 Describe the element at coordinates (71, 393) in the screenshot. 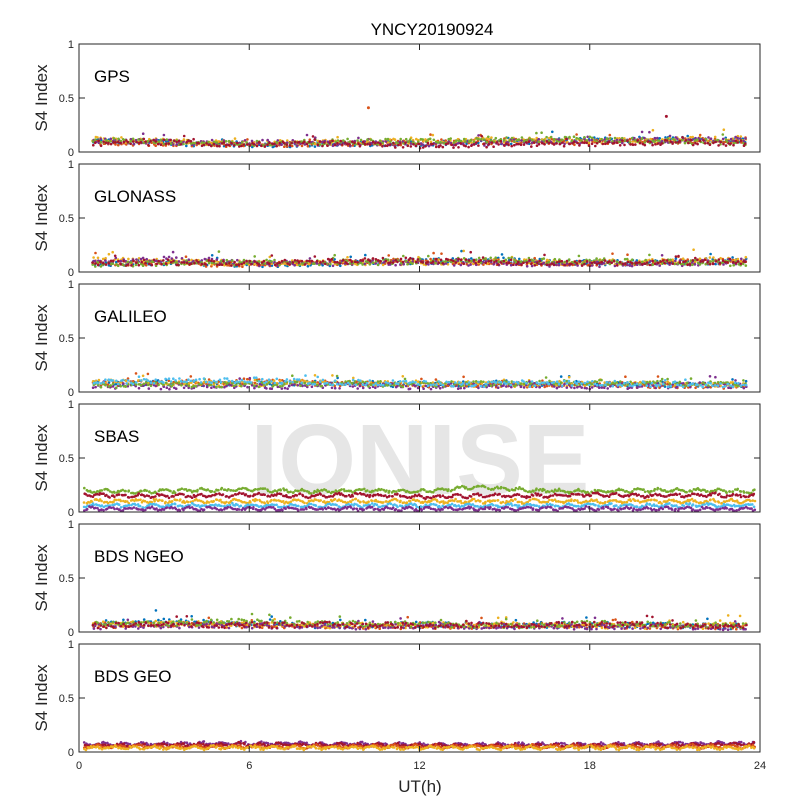

I see `y-tick-label: 0` at that location.